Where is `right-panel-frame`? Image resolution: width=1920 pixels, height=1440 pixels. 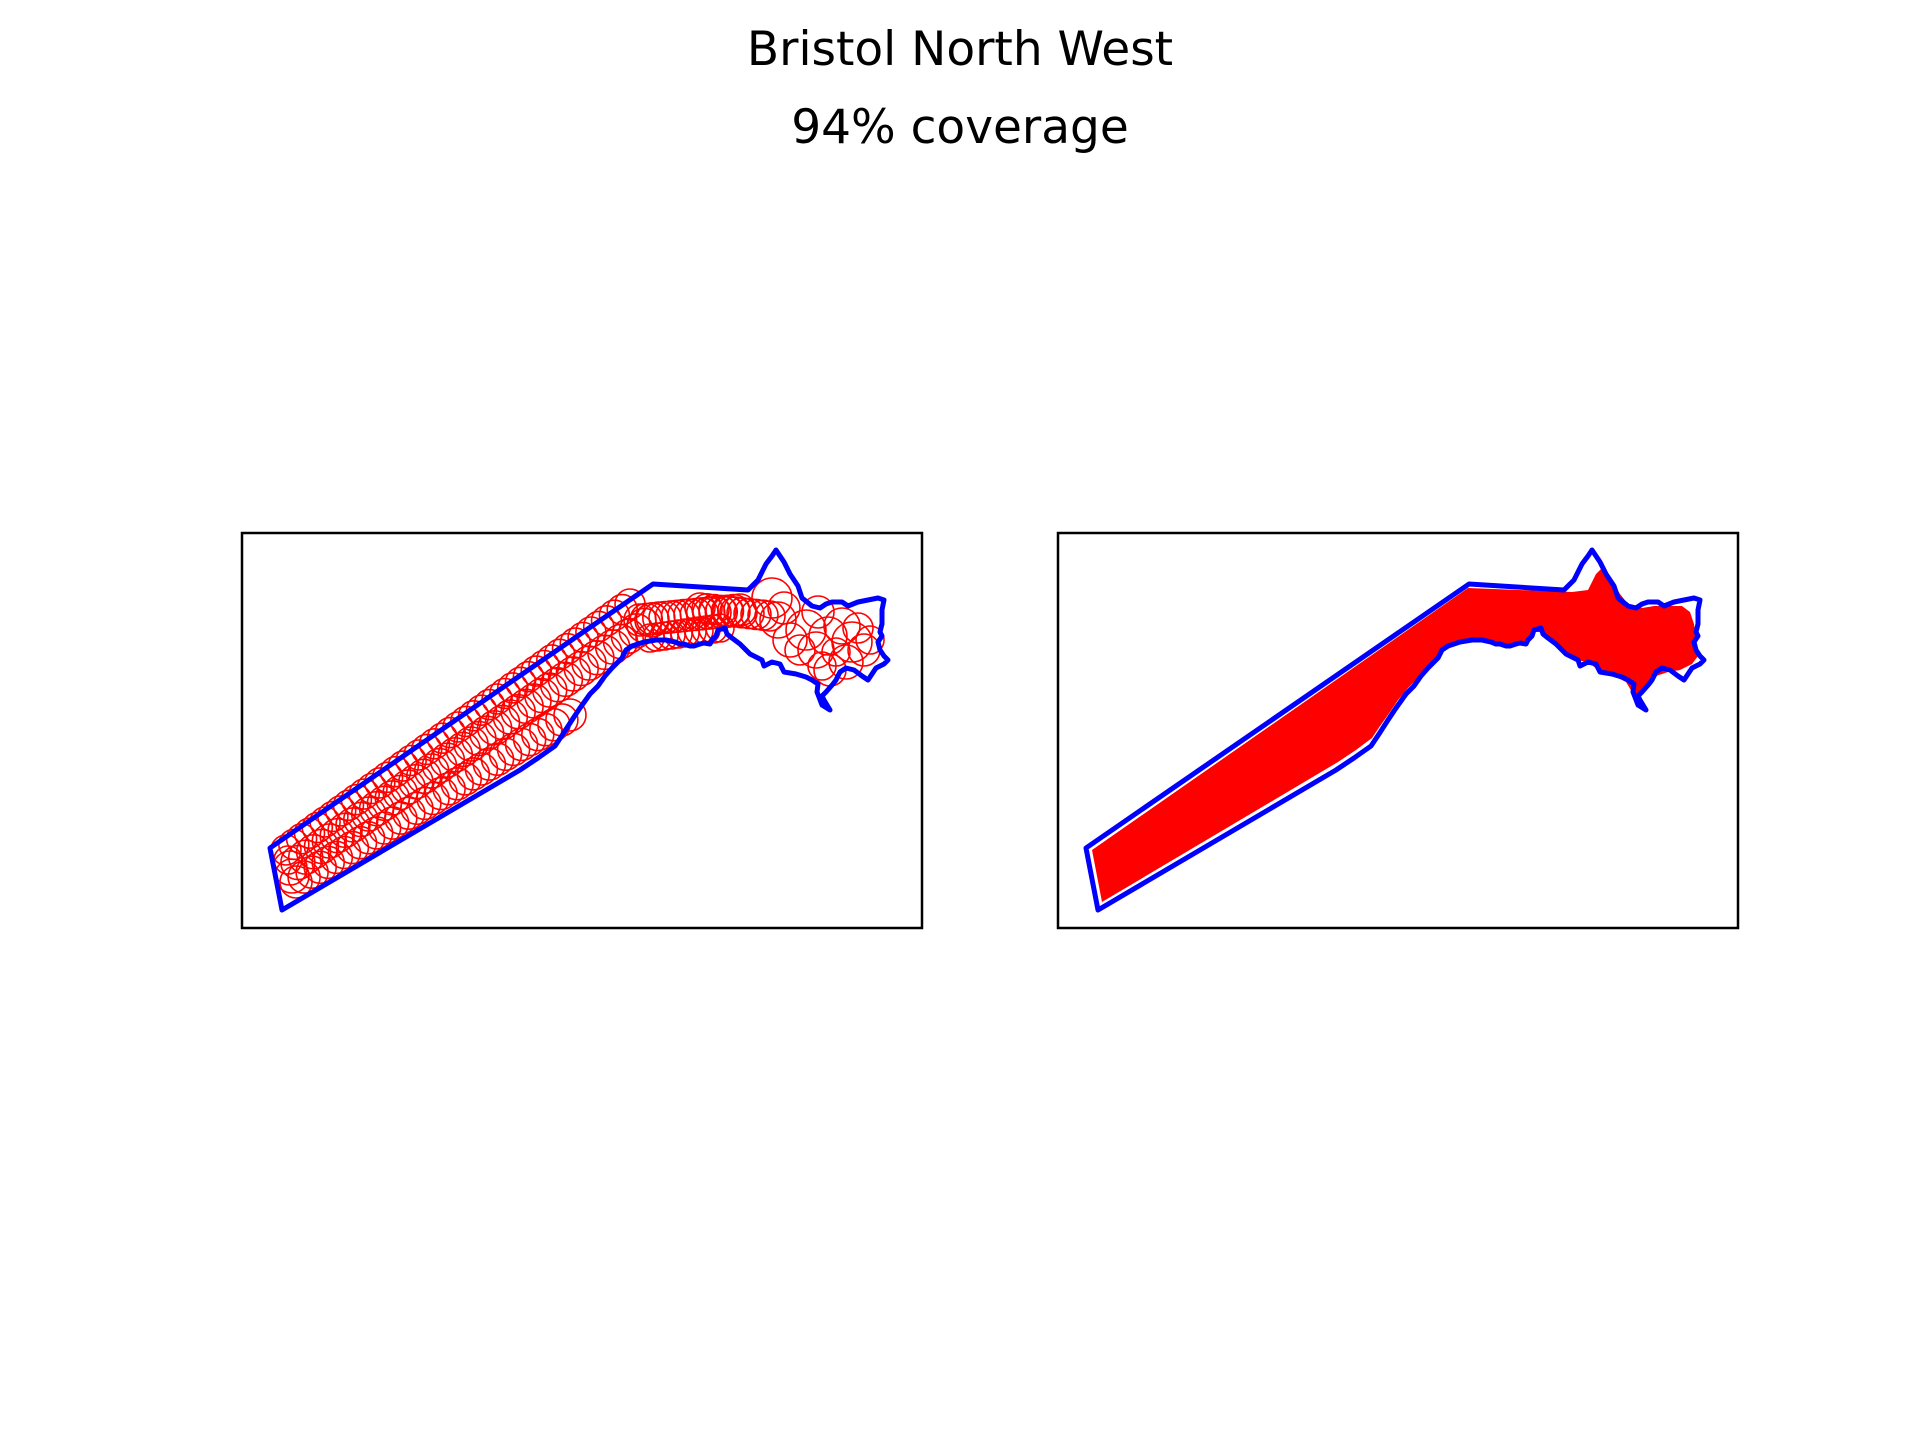 right-panel-frame is located at coordinates (1398, 730).